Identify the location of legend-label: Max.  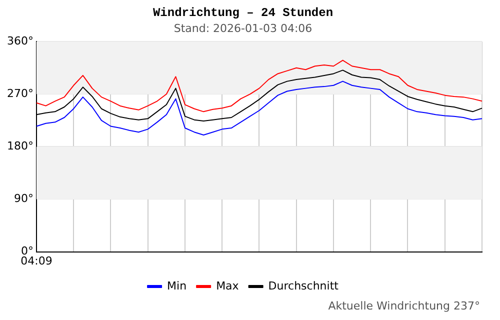
(228, 285).